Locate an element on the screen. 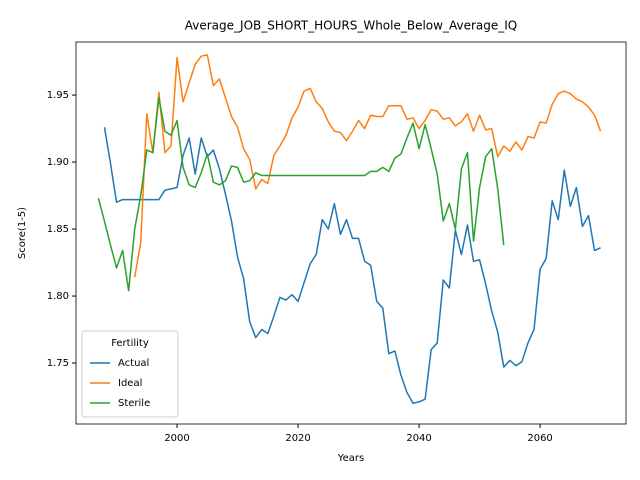  x-tick-label: 2040 is located at coordinates (418, 438).